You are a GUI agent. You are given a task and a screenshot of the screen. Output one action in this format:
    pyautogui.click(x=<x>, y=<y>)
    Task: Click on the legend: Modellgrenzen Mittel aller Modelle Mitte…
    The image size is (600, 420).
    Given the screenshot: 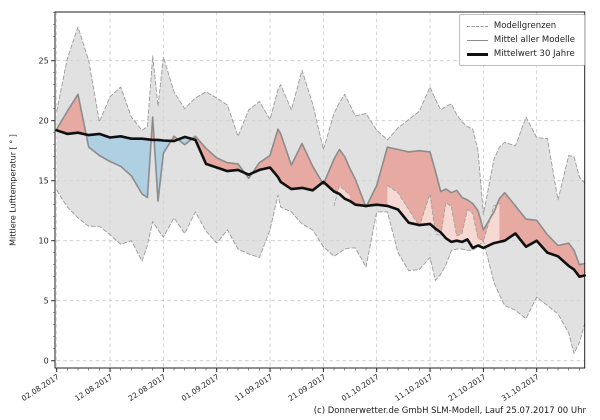 What is the action you would take?
    pyautogui.click(x=521, y=40)
    